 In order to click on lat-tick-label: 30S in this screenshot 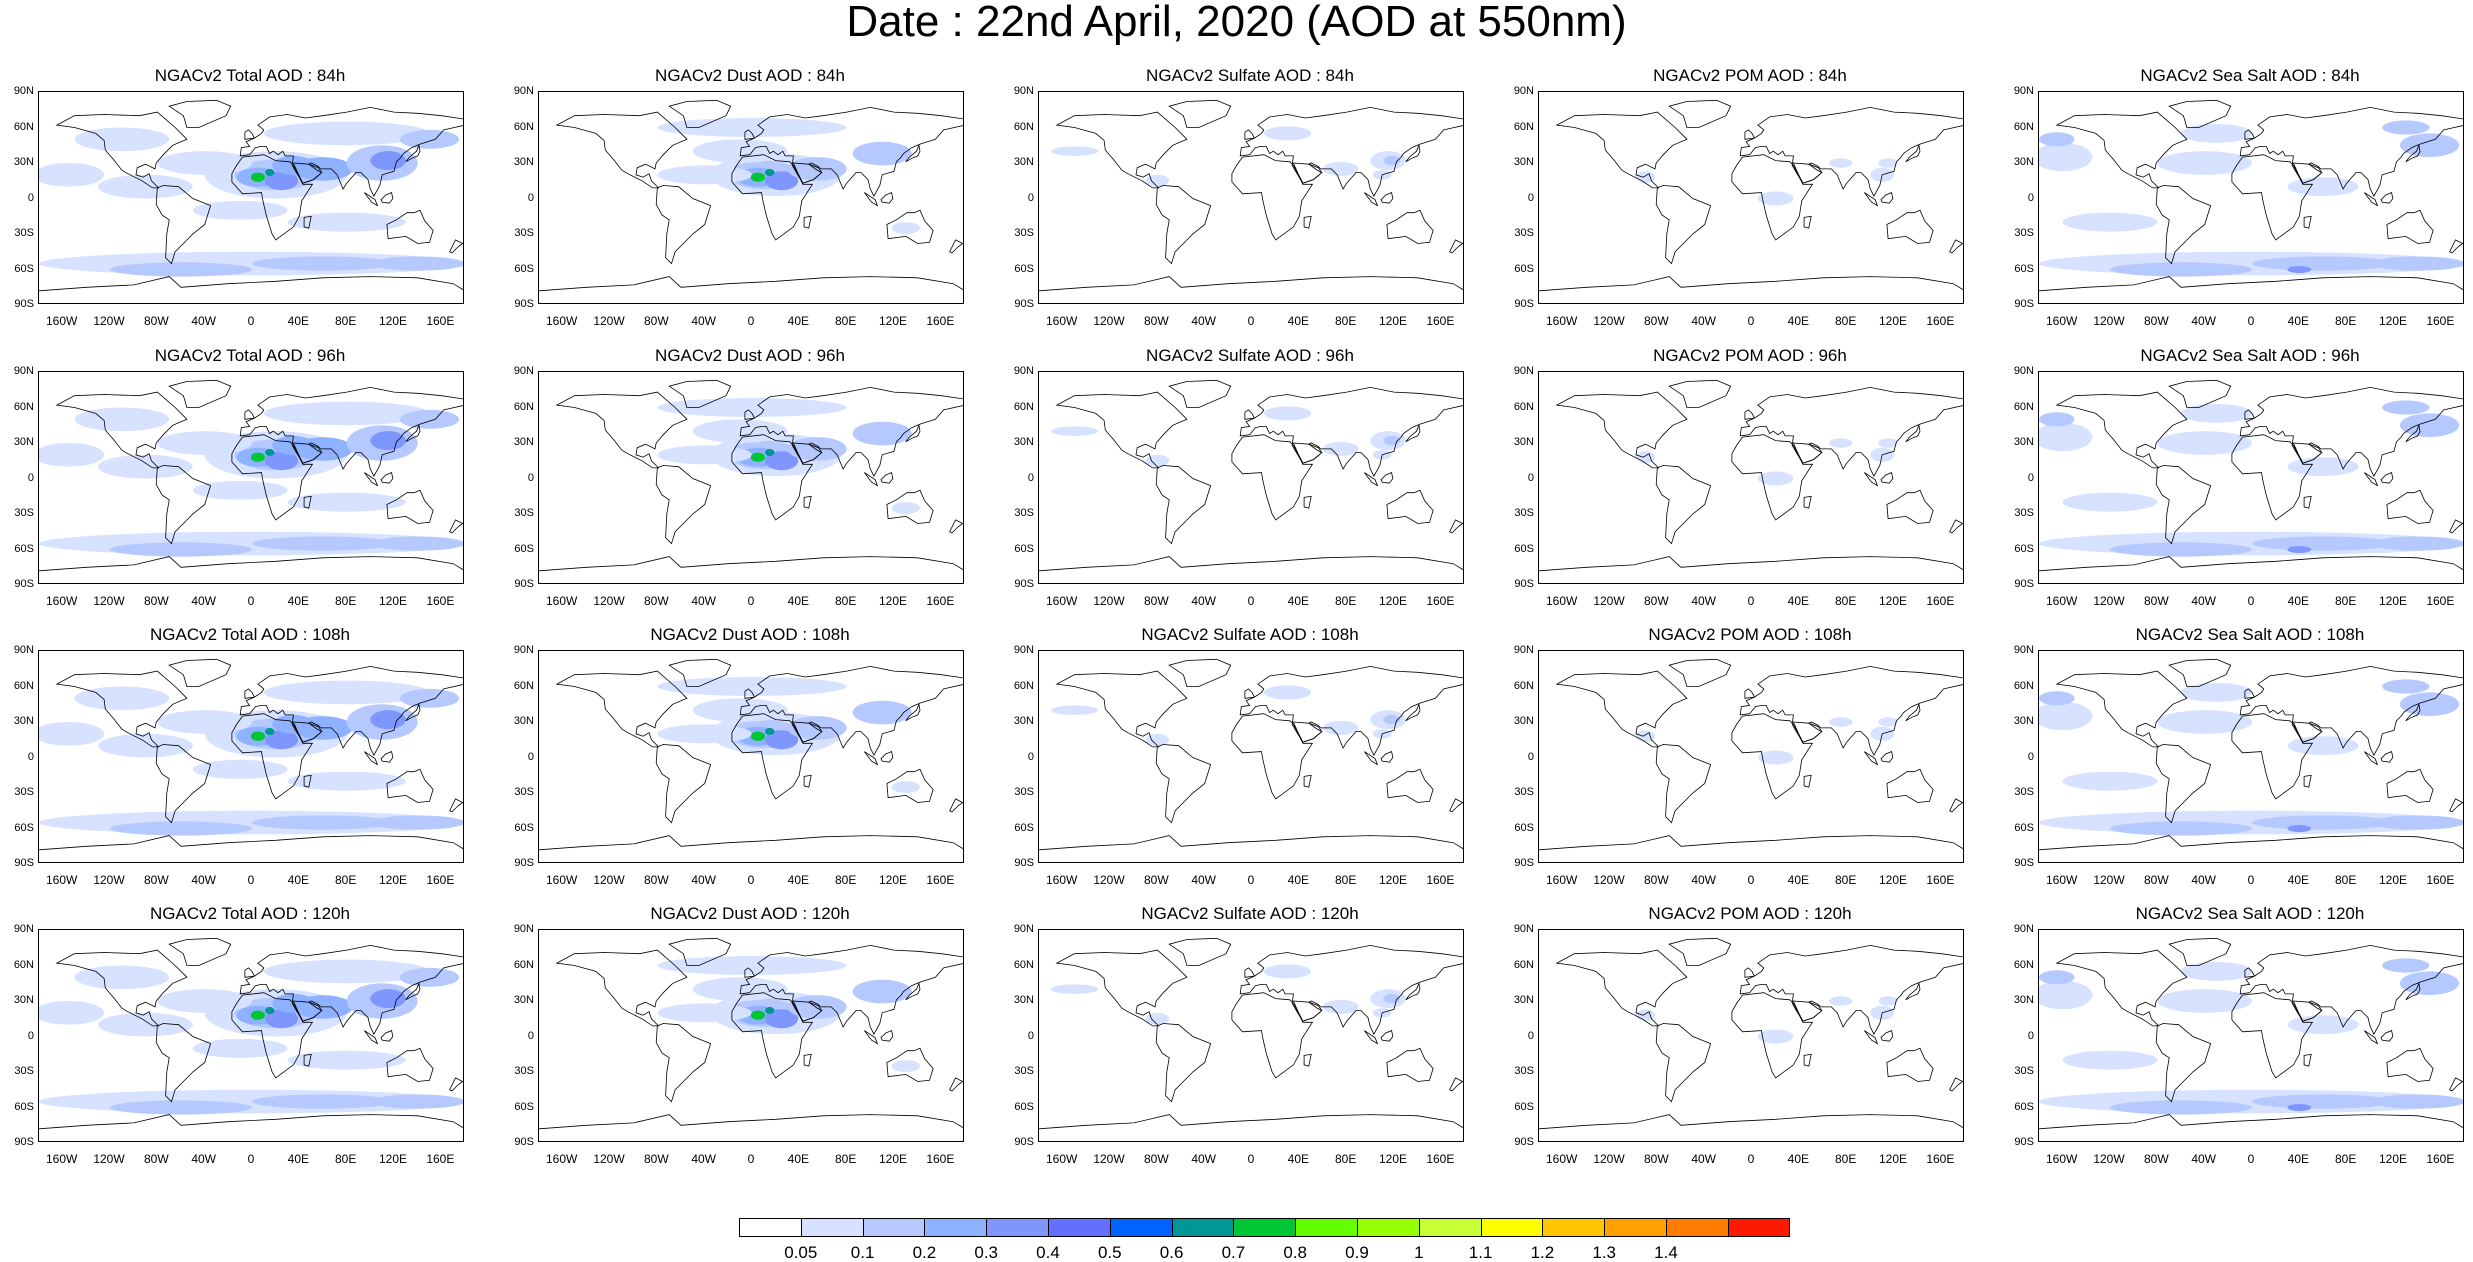, I will do `click(1024, 792)`.